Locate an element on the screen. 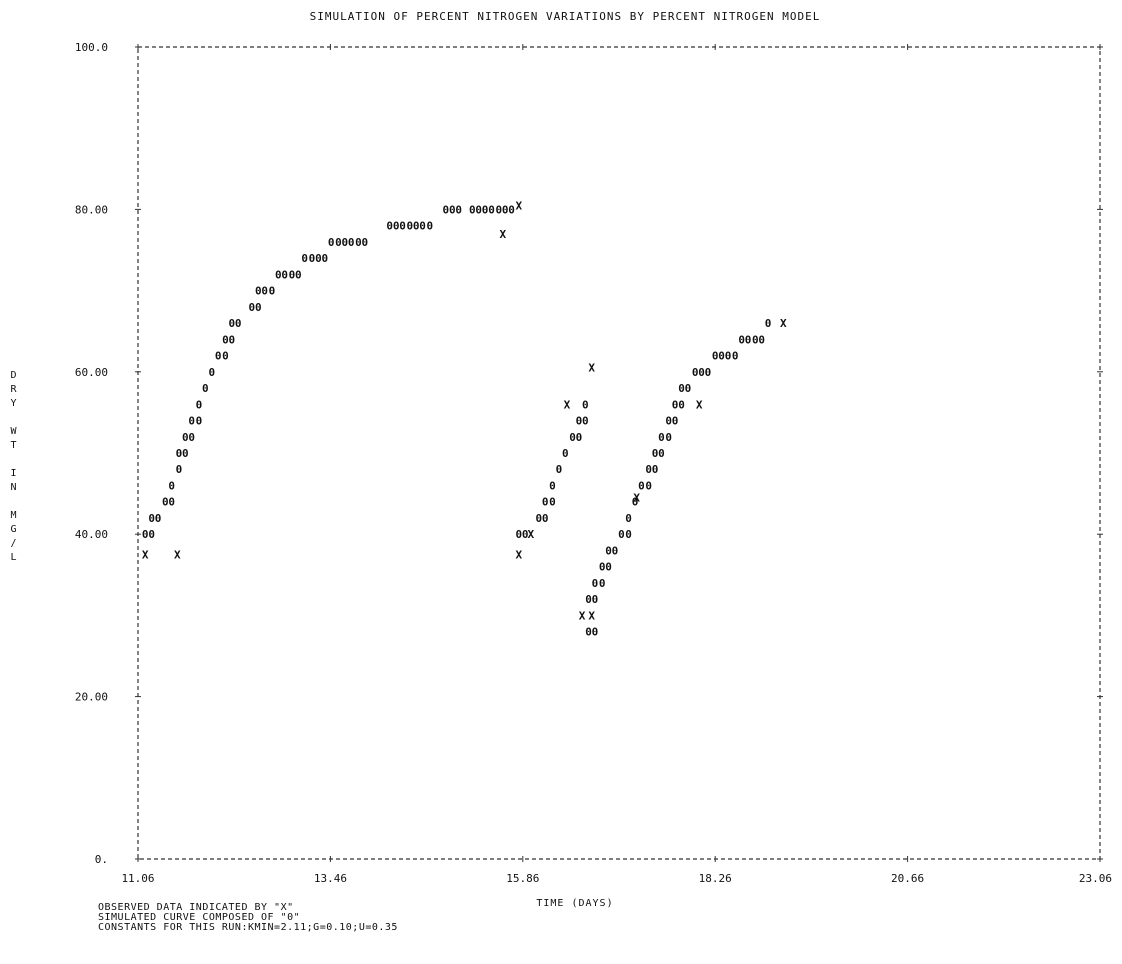 The height and width of the screenshot is (964, 1122). y-tick-label: 20.00 is located at coordinates (91, 697).